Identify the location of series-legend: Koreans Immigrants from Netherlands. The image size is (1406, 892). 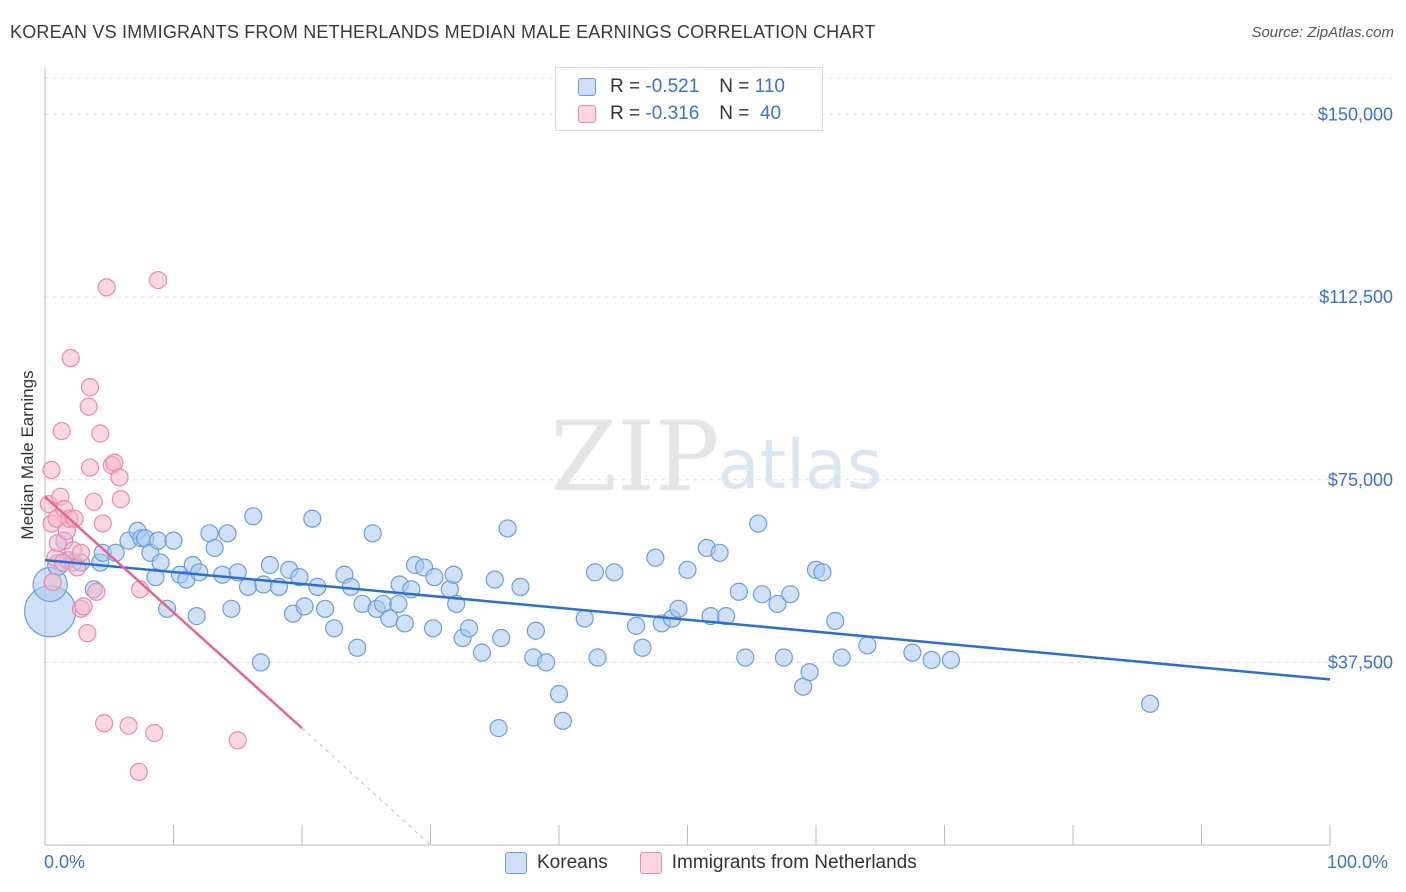
(727, 863).